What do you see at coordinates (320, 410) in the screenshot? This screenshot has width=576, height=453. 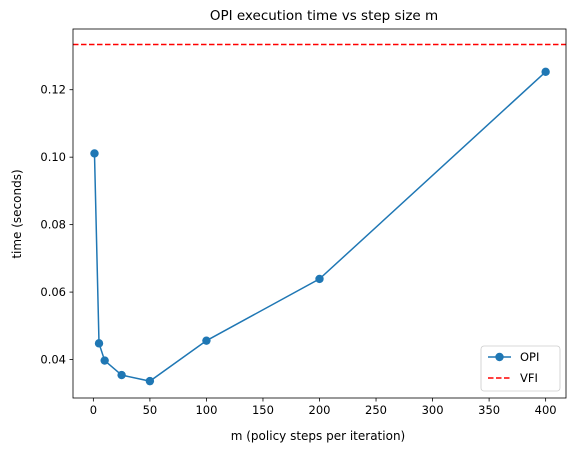 I see `x-tick-label: 200` at bounding box center [320, 410].